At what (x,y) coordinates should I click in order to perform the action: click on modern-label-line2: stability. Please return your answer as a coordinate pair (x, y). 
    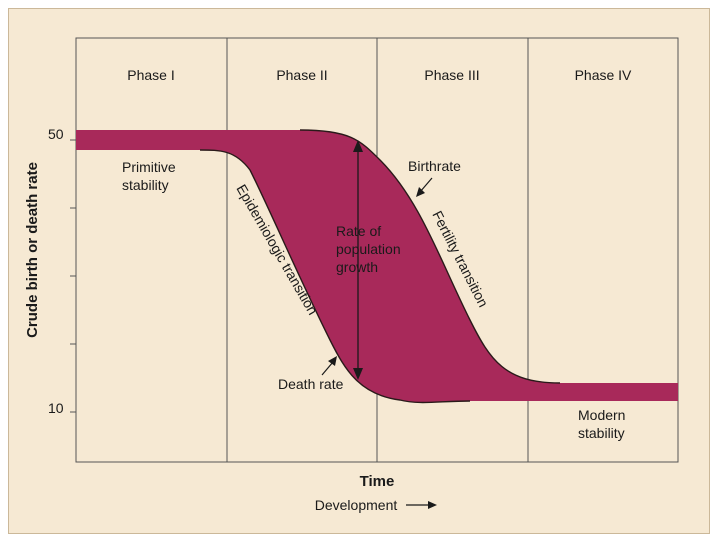
    Looking at the image, I should click on (601, 433).